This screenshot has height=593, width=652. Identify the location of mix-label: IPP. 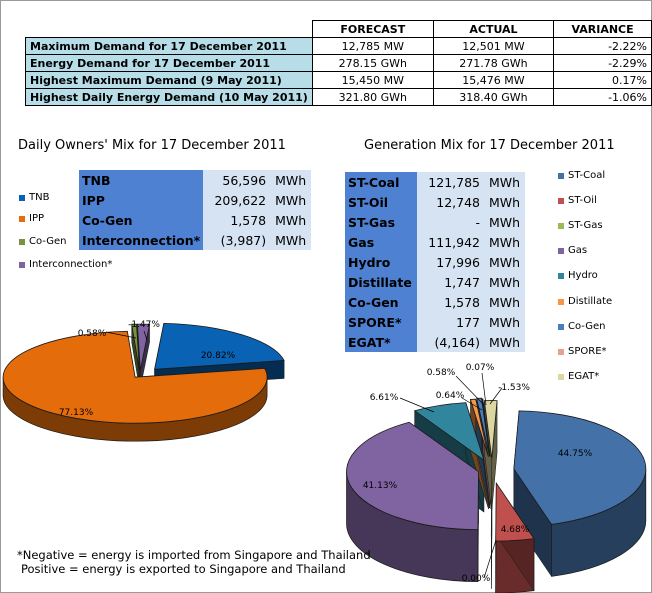
(141, 200).